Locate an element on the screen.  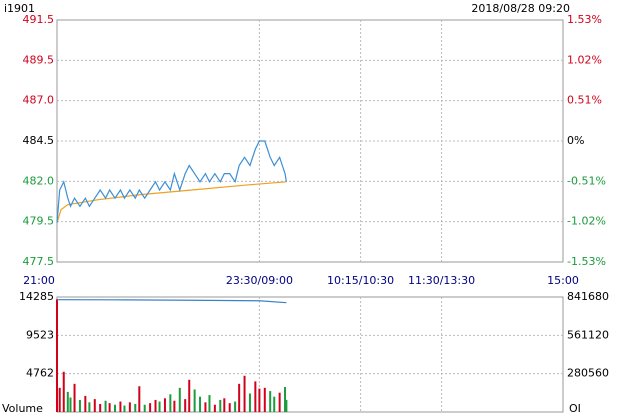
y2-tick-label: 841680 is located at coordinates (588, 296).